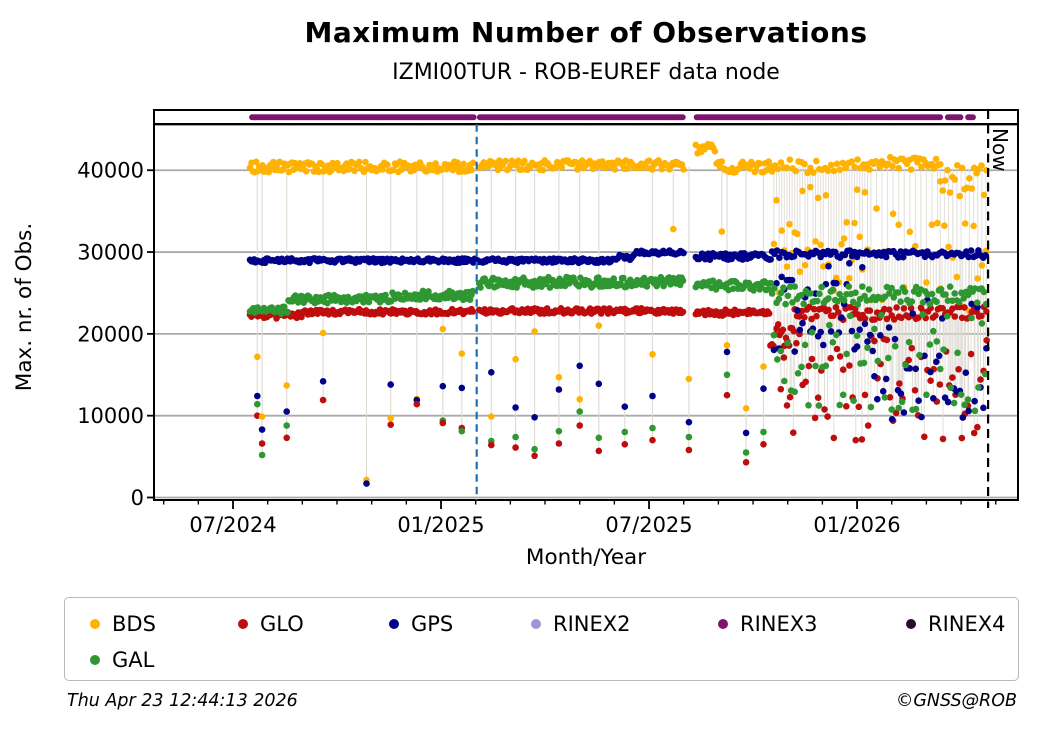  I want to click on legend-swatch-rinex2, so click(536, 624).